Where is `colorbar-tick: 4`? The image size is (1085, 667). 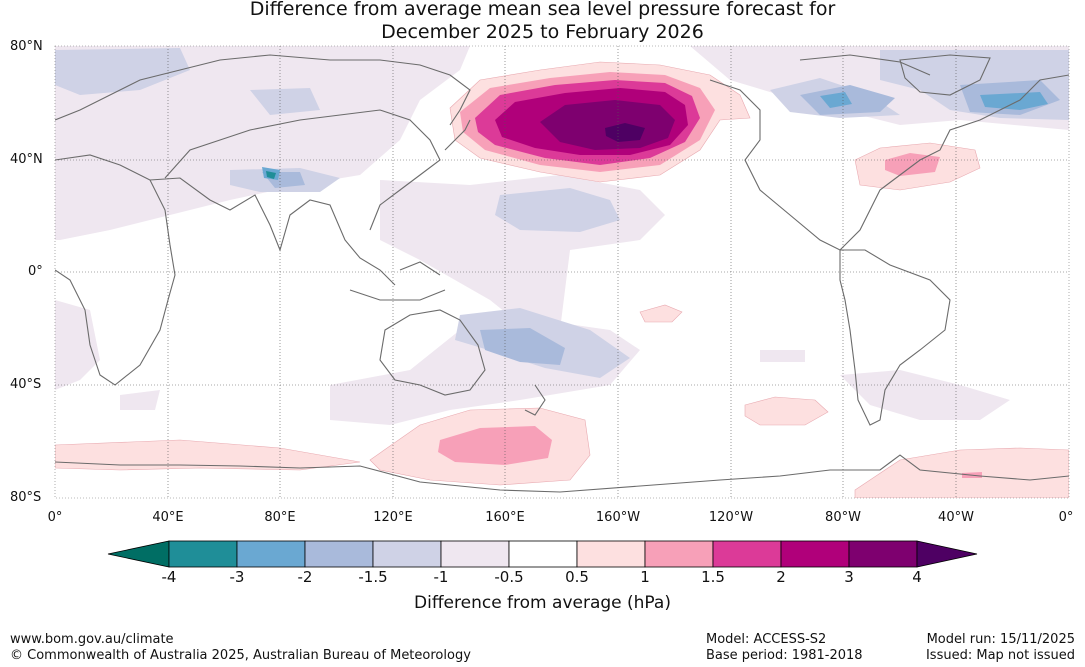
colorbar-tick: 4 is located at coordinates (917, 577).